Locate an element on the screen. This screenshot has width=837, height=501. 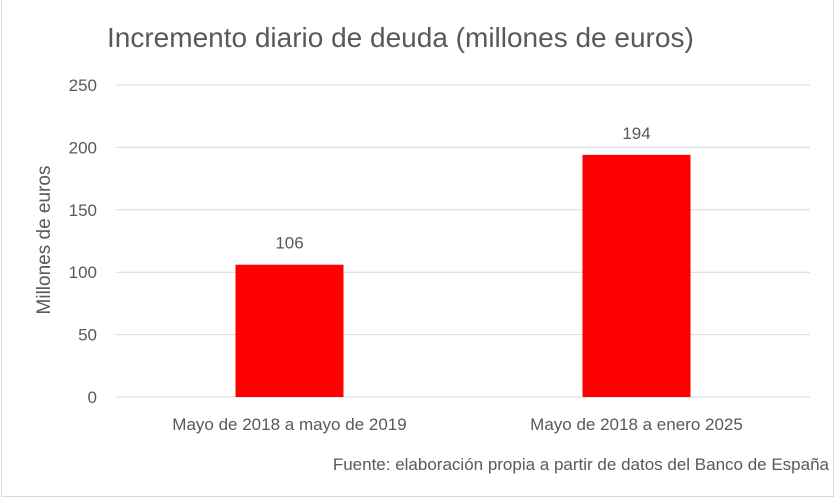
y-tick-label: 0 is located at coordinates (92, 397).